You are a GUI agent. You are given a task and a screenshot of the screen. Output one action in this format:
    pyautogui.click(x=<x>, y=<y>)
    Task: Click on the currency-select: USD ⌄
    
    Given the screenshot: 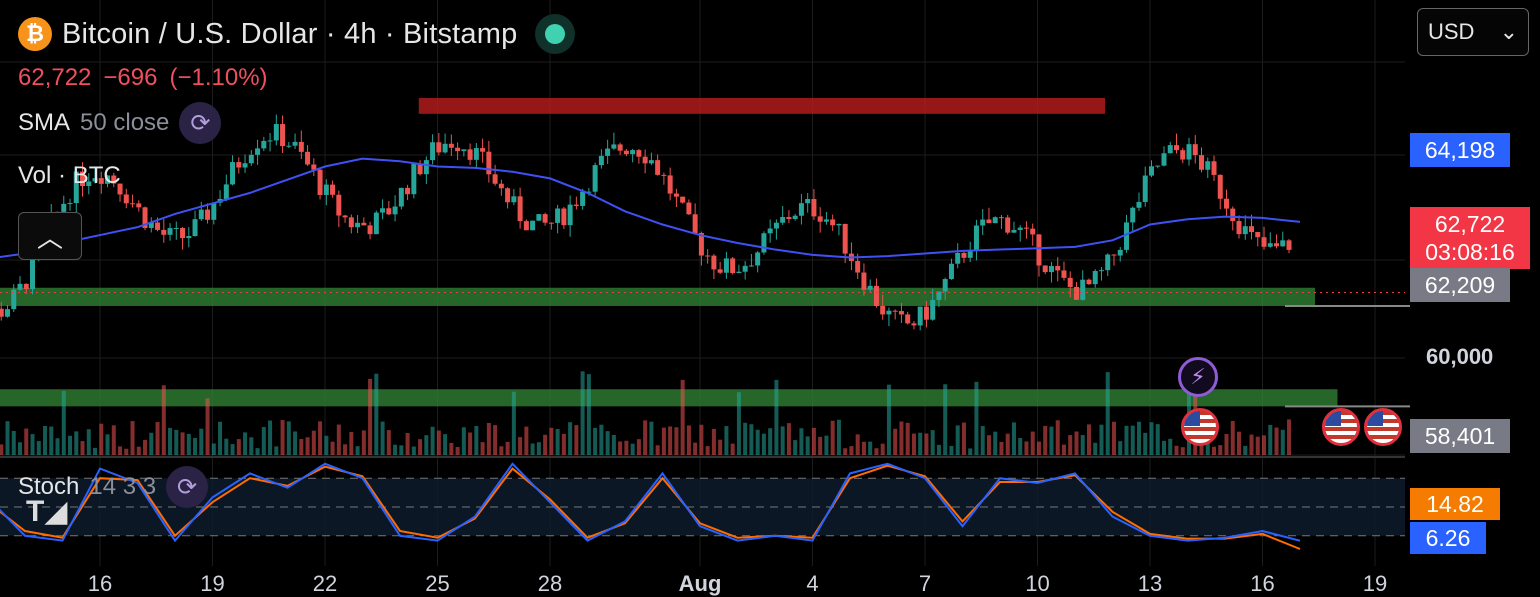 What is the action you would take?
    pyautogui.click(x=1473, y=32)
    